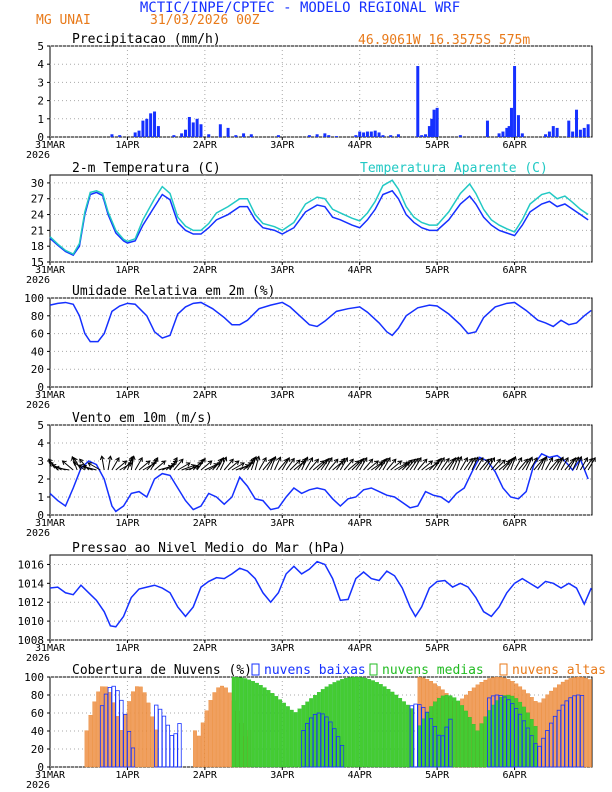 The image size is (612, 792). I want to click on y-tick-label: 24, so click(38, 215).